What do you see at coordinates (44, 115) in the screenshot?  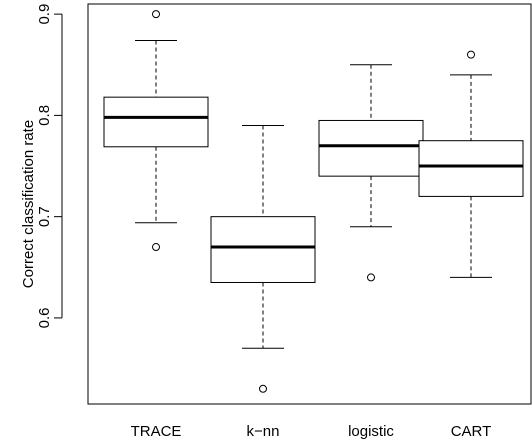 I see `y-tick-label: 0.8` at bounding box center [44, 115].